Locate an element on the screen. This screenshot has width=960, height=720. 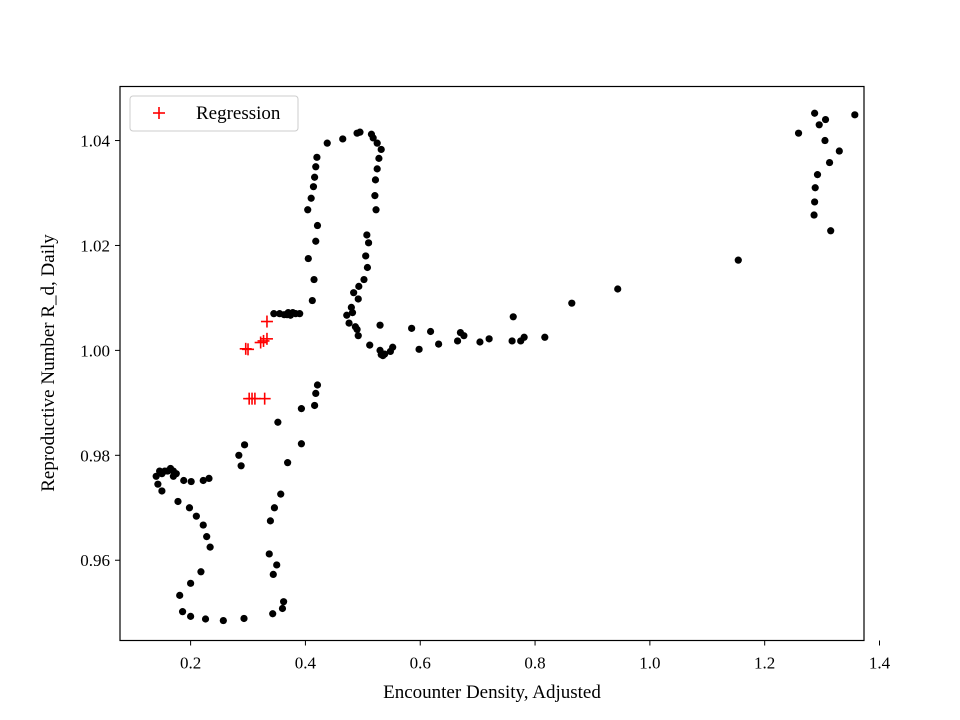
x-tick-label: 1.0 is located at coordinates (649, 663).